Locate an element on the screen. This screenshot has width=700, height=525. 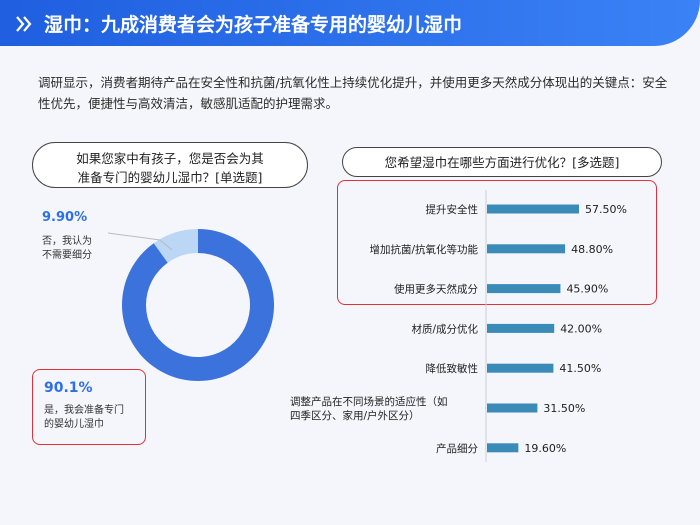
bar-category-label: 四季区分、家用/户外区分） is located at coordinates (355, 415).